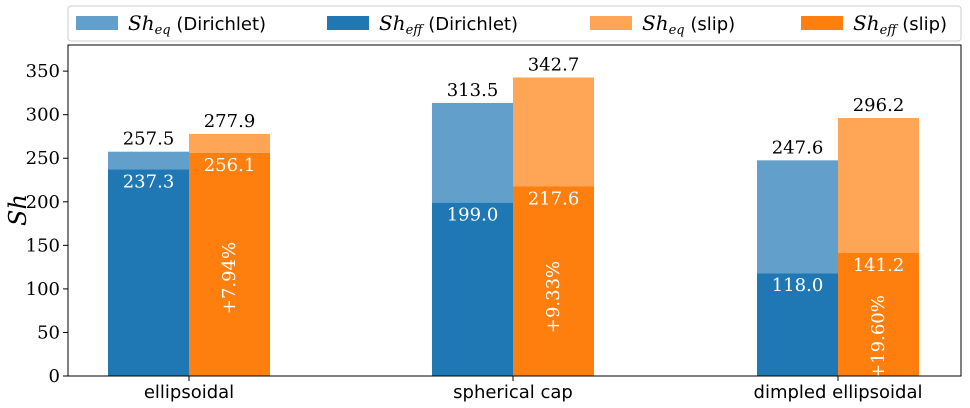  Describe the element at coordinates (47, 224) in the screenshot. I see `y-axis: 0 50 100 150 200 250 300 350` at that location.